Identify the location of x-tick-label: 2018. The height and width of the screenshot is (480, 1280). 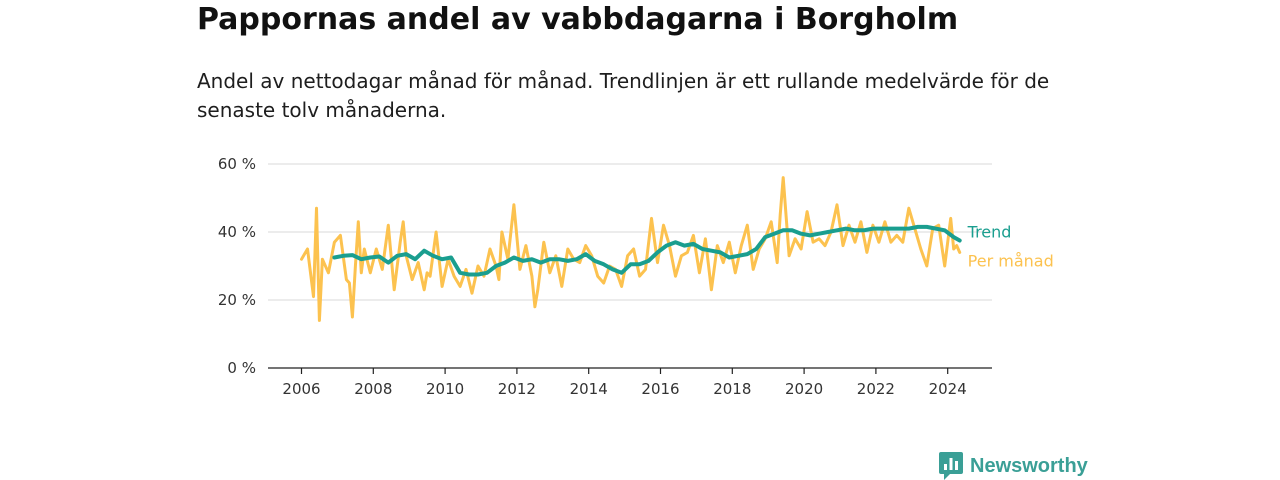
(732, 389).